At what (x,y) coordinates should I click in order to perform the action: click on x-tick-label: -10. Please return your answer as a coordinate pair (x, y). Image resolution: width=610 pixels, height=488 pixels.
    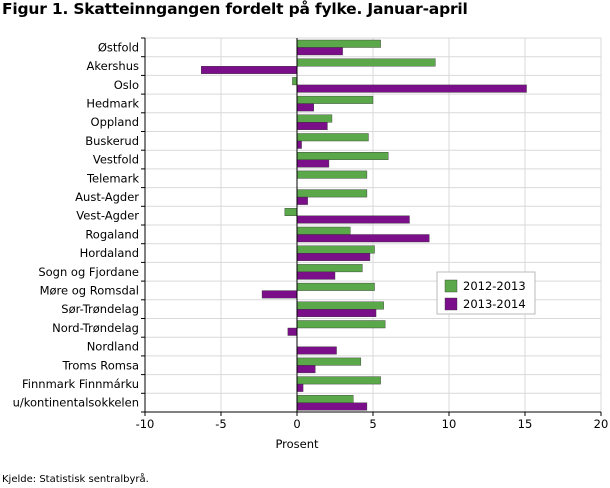
    Looking at the image, I should click on (145, 424).